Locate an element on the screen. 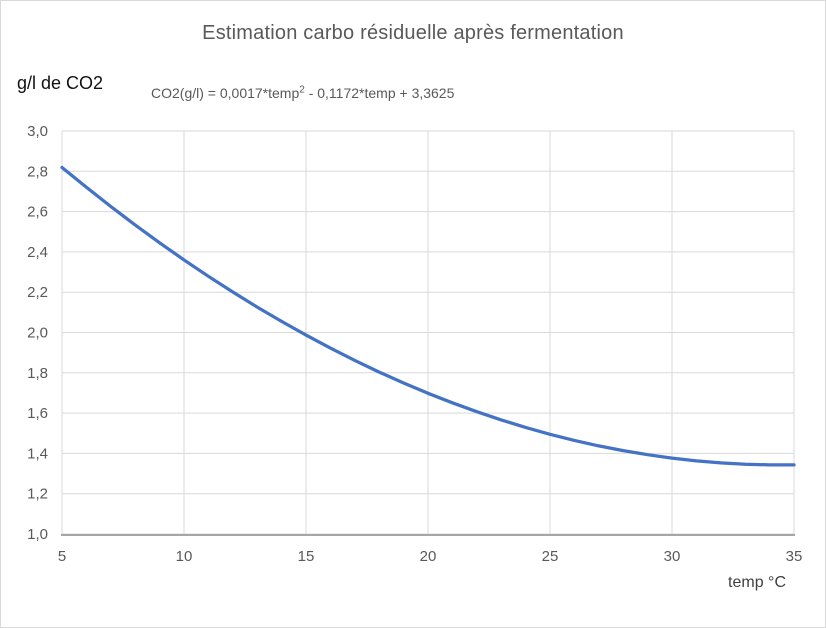 This screenshot has height=628, width=826. y-tick-label: 1,0 is located at coordinates (37, 534).